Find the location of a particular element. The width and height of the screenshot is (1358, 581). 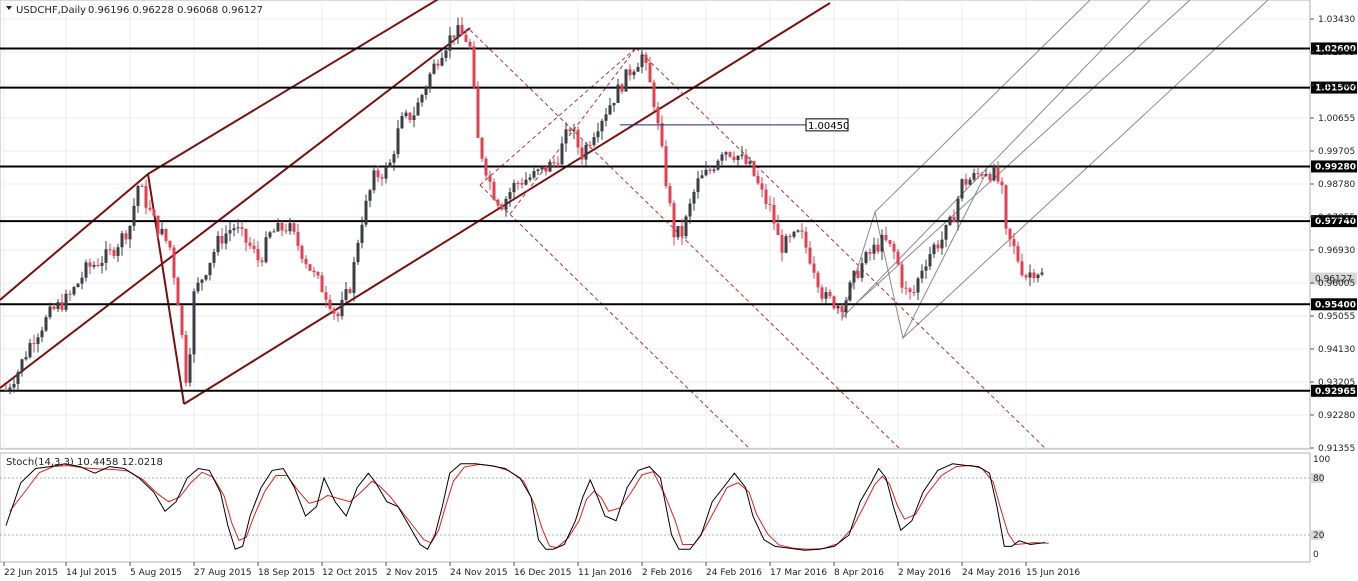

current-price-tag is located at coordinates (1334, 278).